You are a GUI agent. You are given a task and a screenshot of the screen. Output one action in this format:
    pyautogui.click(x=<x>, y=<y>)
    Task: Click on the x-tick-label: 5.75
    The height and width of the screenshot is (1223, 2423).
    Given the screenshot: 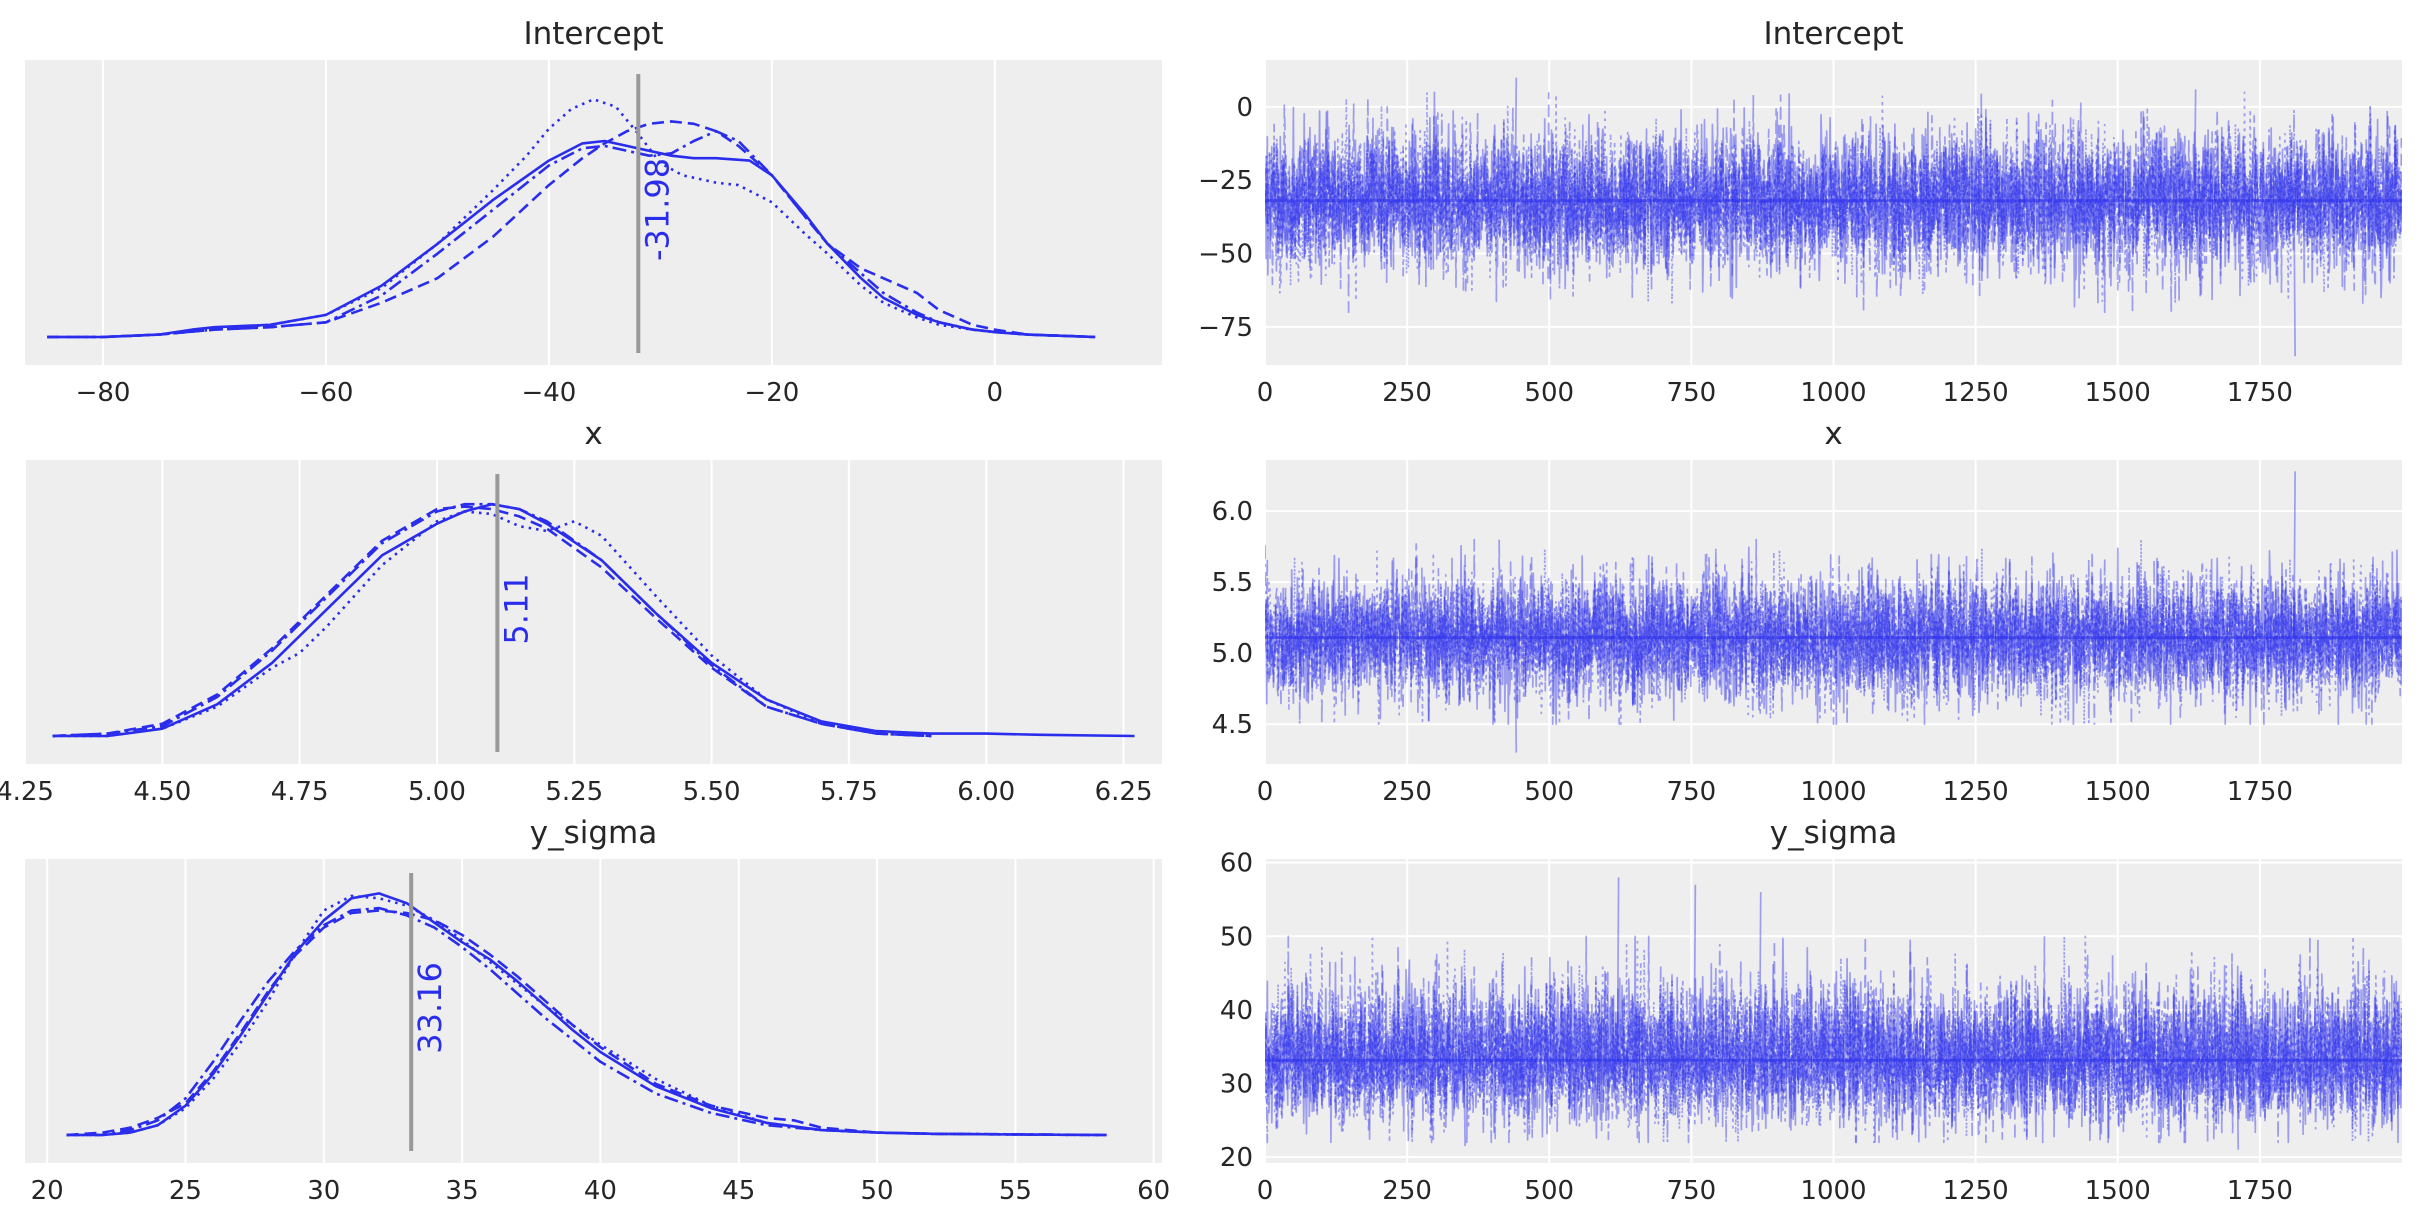 What is the action you would take?
    pyautogui.click(x=849, y=792)
    